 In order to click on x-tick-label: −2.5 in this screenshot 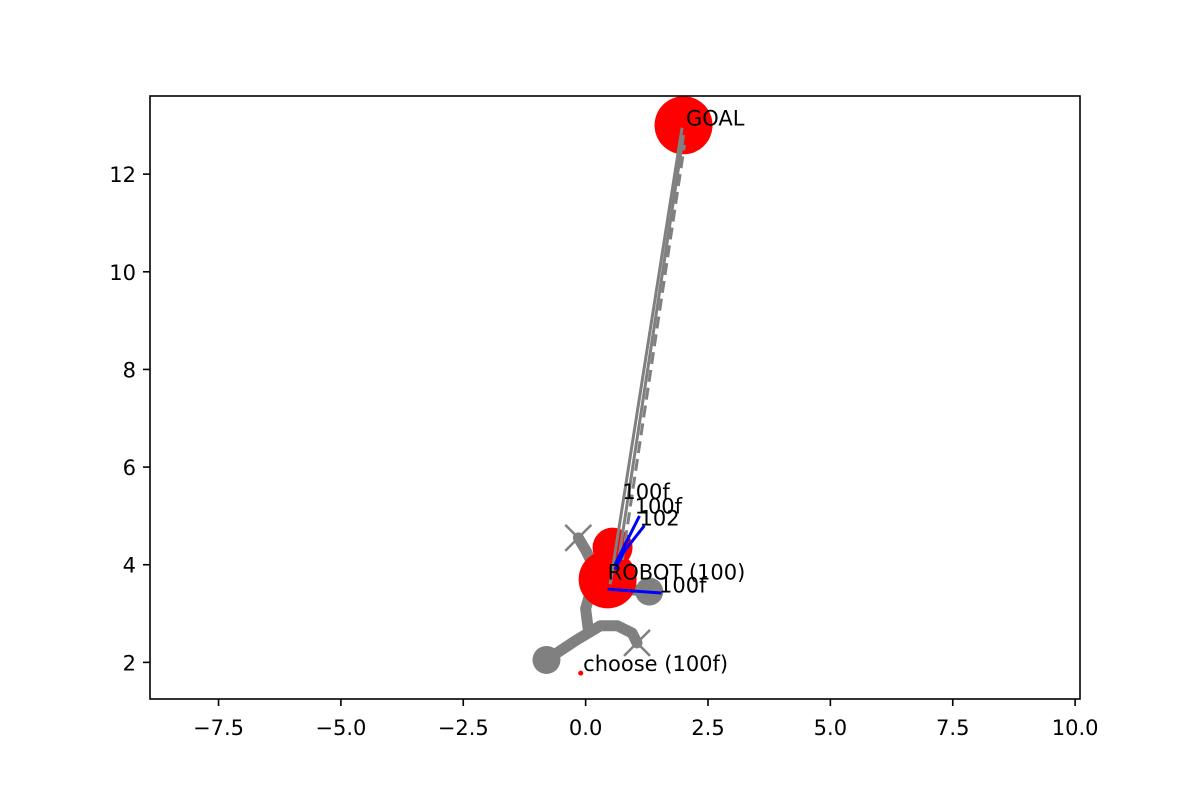, I will do `click(463, 728)`.